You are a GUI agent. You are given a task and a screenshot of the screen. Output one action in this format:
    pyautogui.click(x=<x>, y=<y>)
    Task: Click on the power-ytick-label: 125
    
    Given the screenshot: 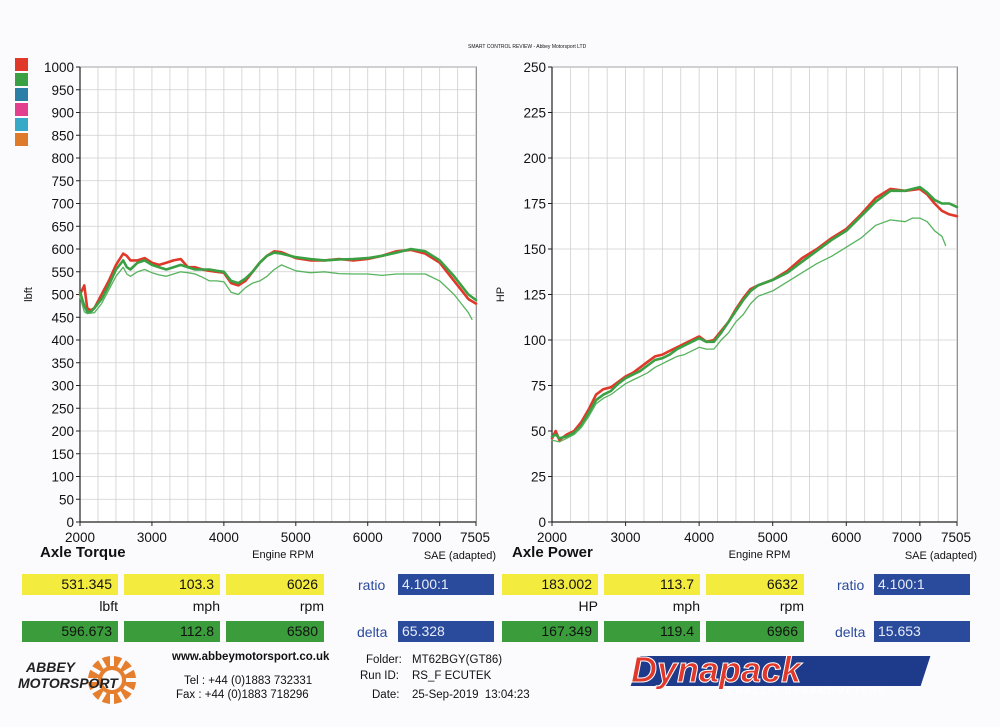 What is the action you would take?
    pyautogui.click(x=534, y=295)
    